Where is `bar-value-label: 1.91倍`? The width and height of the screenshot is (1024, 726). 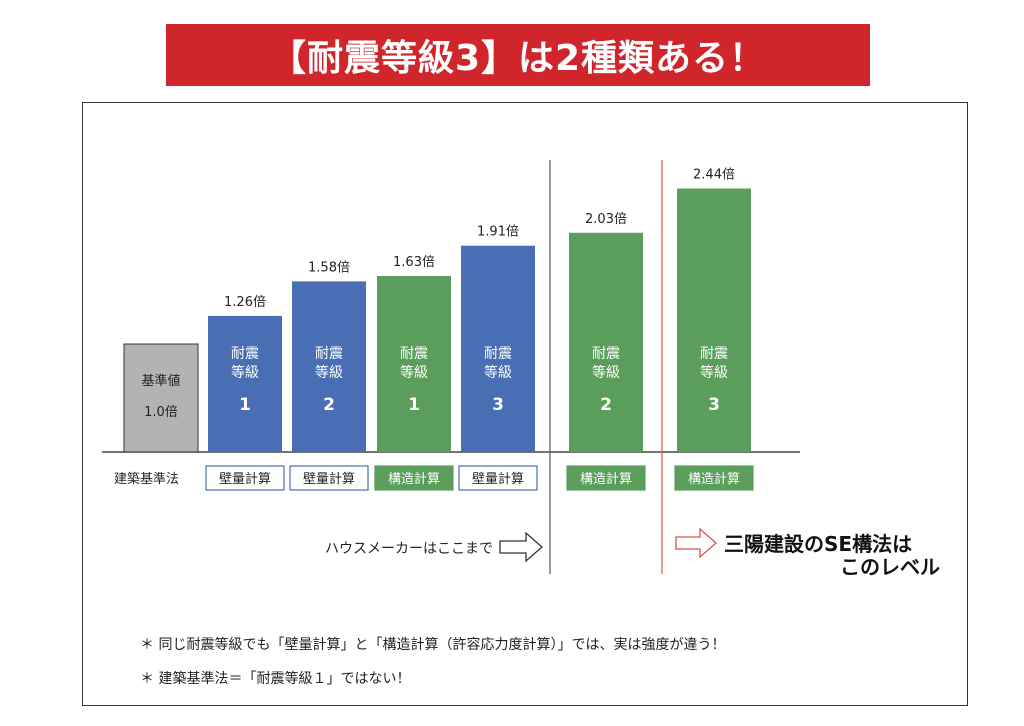 bar-value-label: 1.91倍 is located at coordinates (498, 232).